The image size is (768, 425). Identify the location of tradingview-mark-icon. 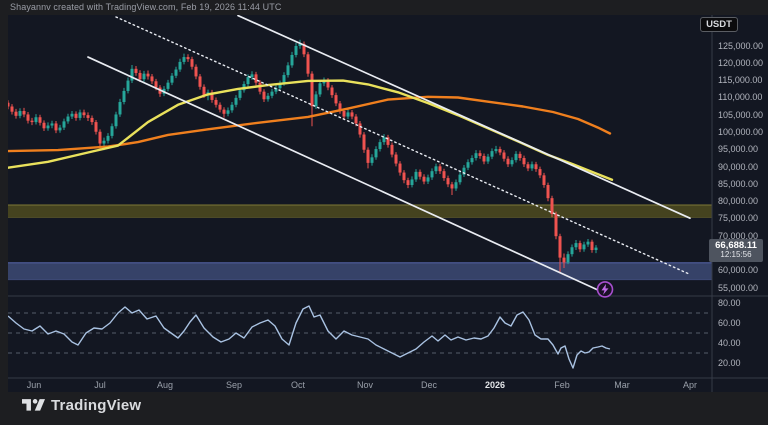
(33, 405).